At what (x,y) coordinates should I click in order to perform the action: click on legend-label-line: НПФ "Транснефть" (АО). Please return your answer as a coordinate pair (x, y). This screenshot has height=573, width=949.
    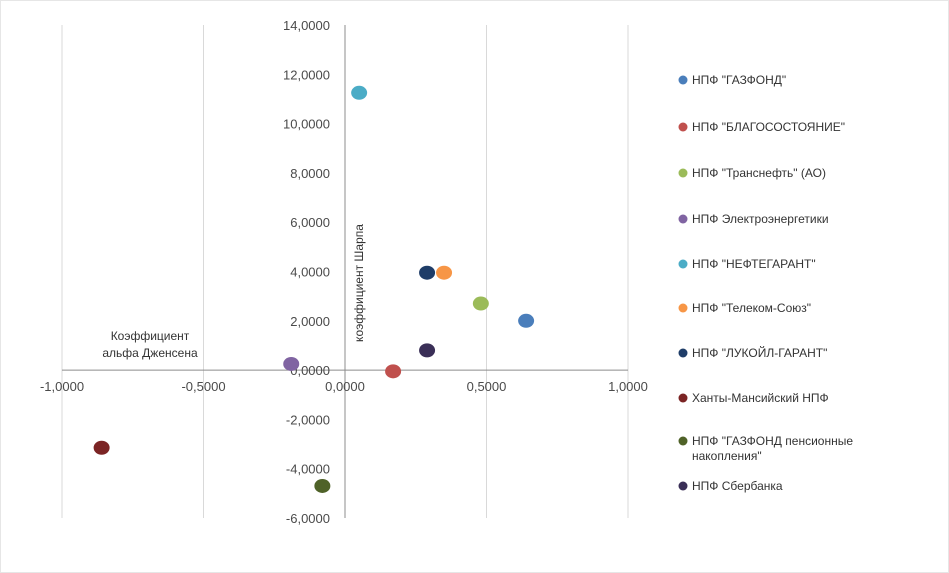
    Looking at the image, I should click on (759, 173).